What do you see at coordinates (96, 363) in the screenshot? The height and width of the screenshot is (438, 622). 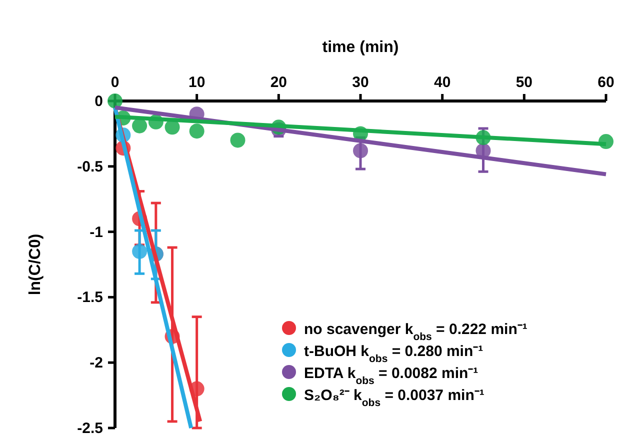 I see `y-tick-label: -2` at bounding box center [96, 363].